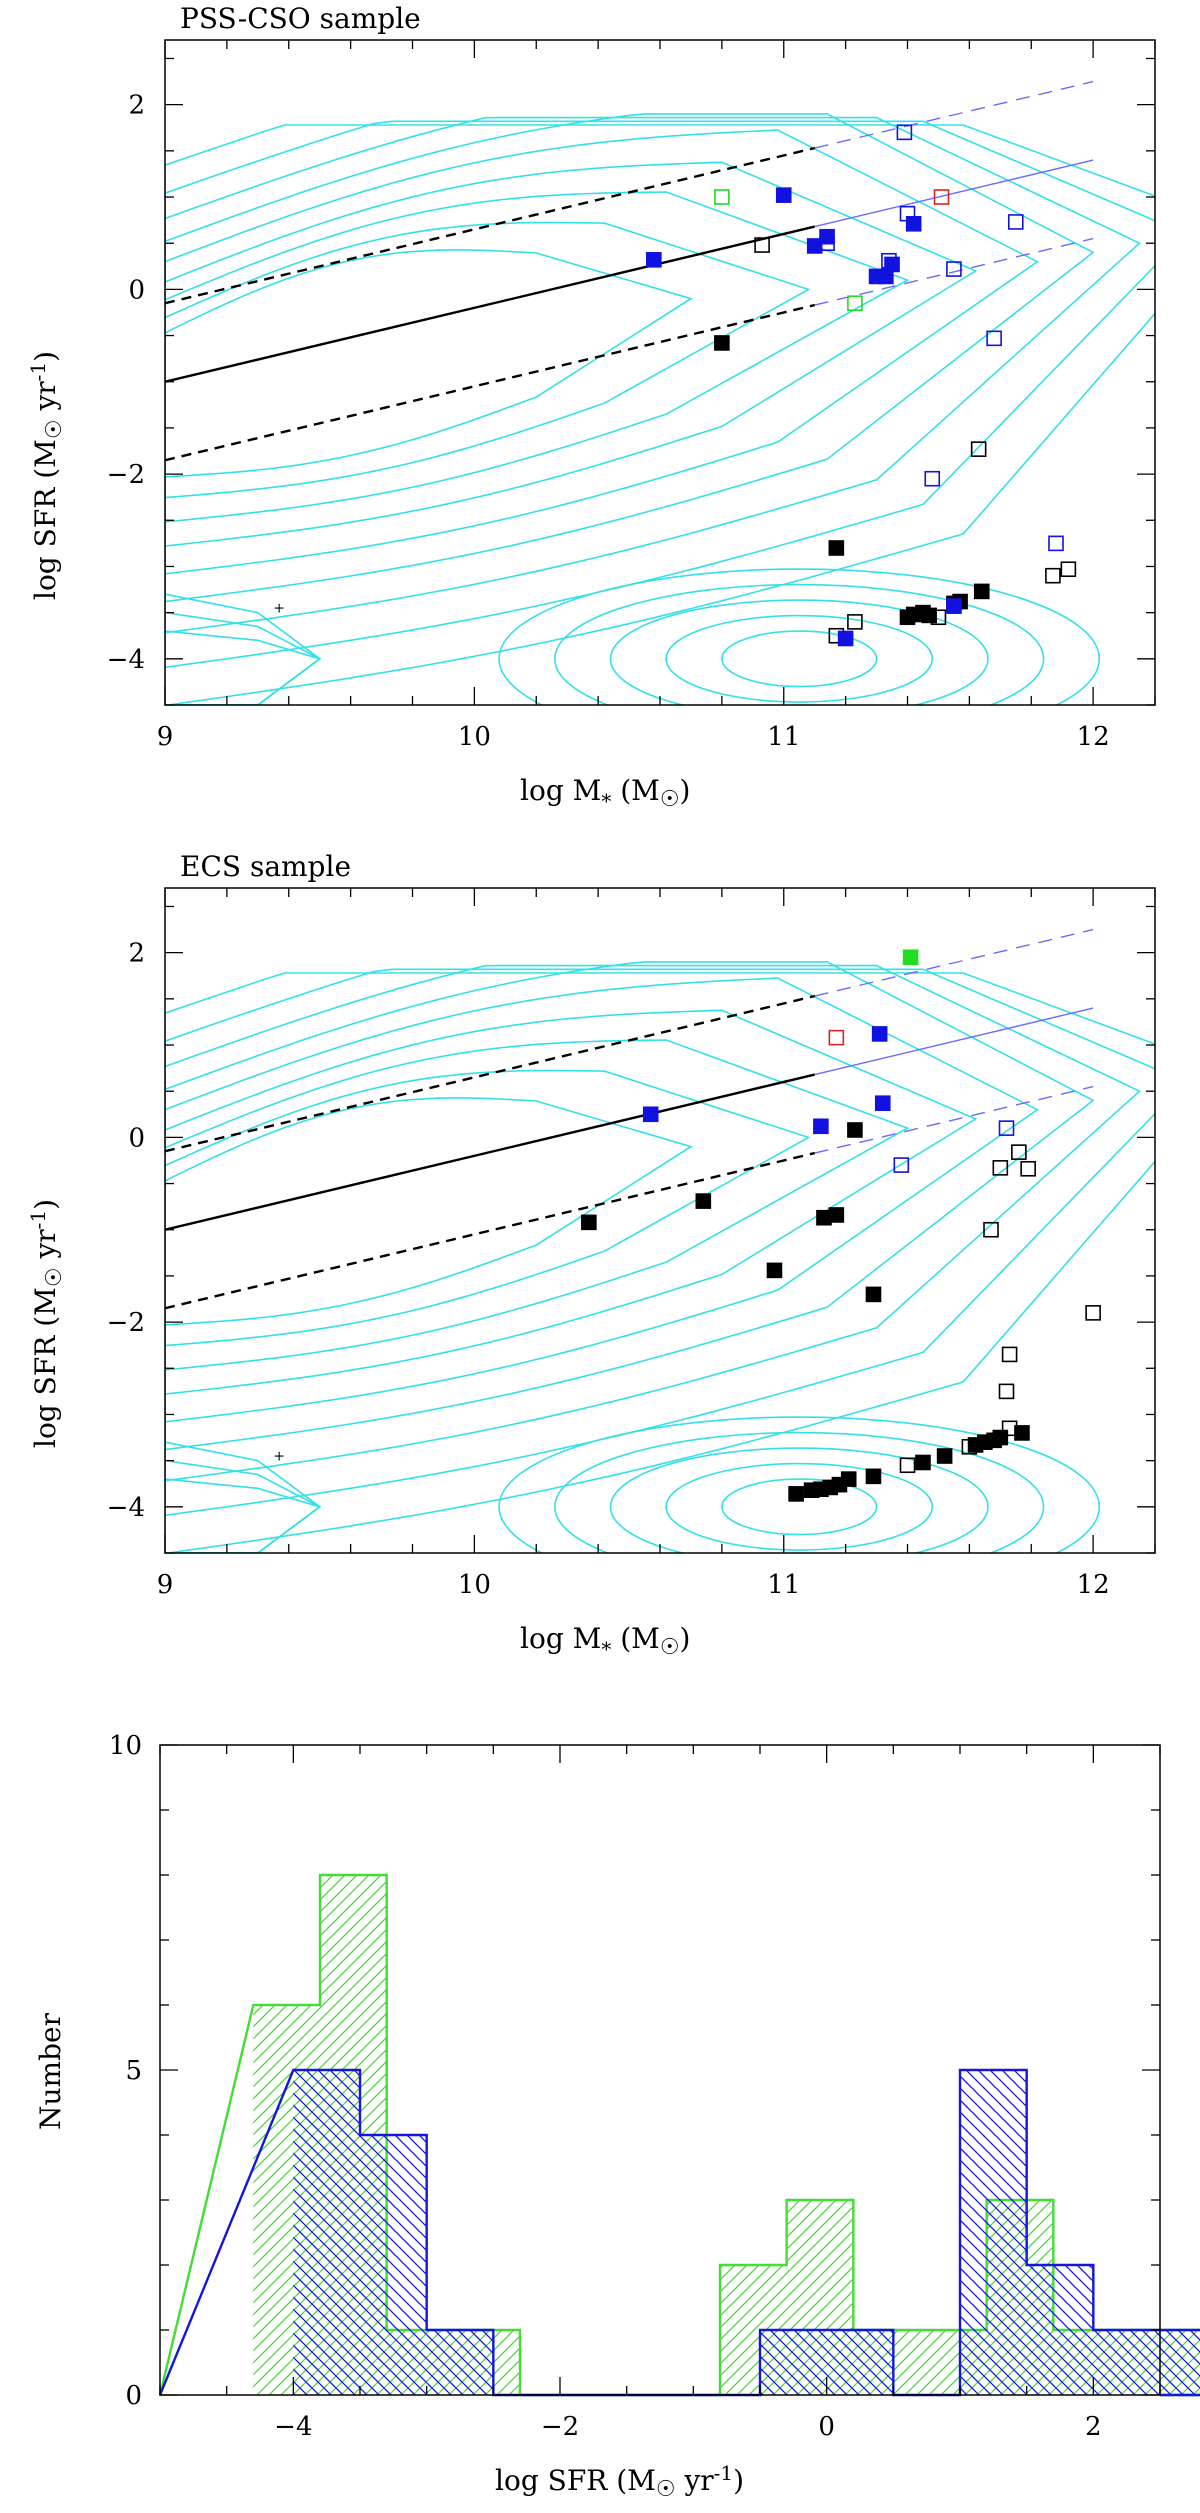 The width and height of the screenshot is (1200, 2513). Describe the element at coordinates (619, 2481) in the screenshot. I see `x-axis-label: log SFR (M☉ yr-1)` at that location.